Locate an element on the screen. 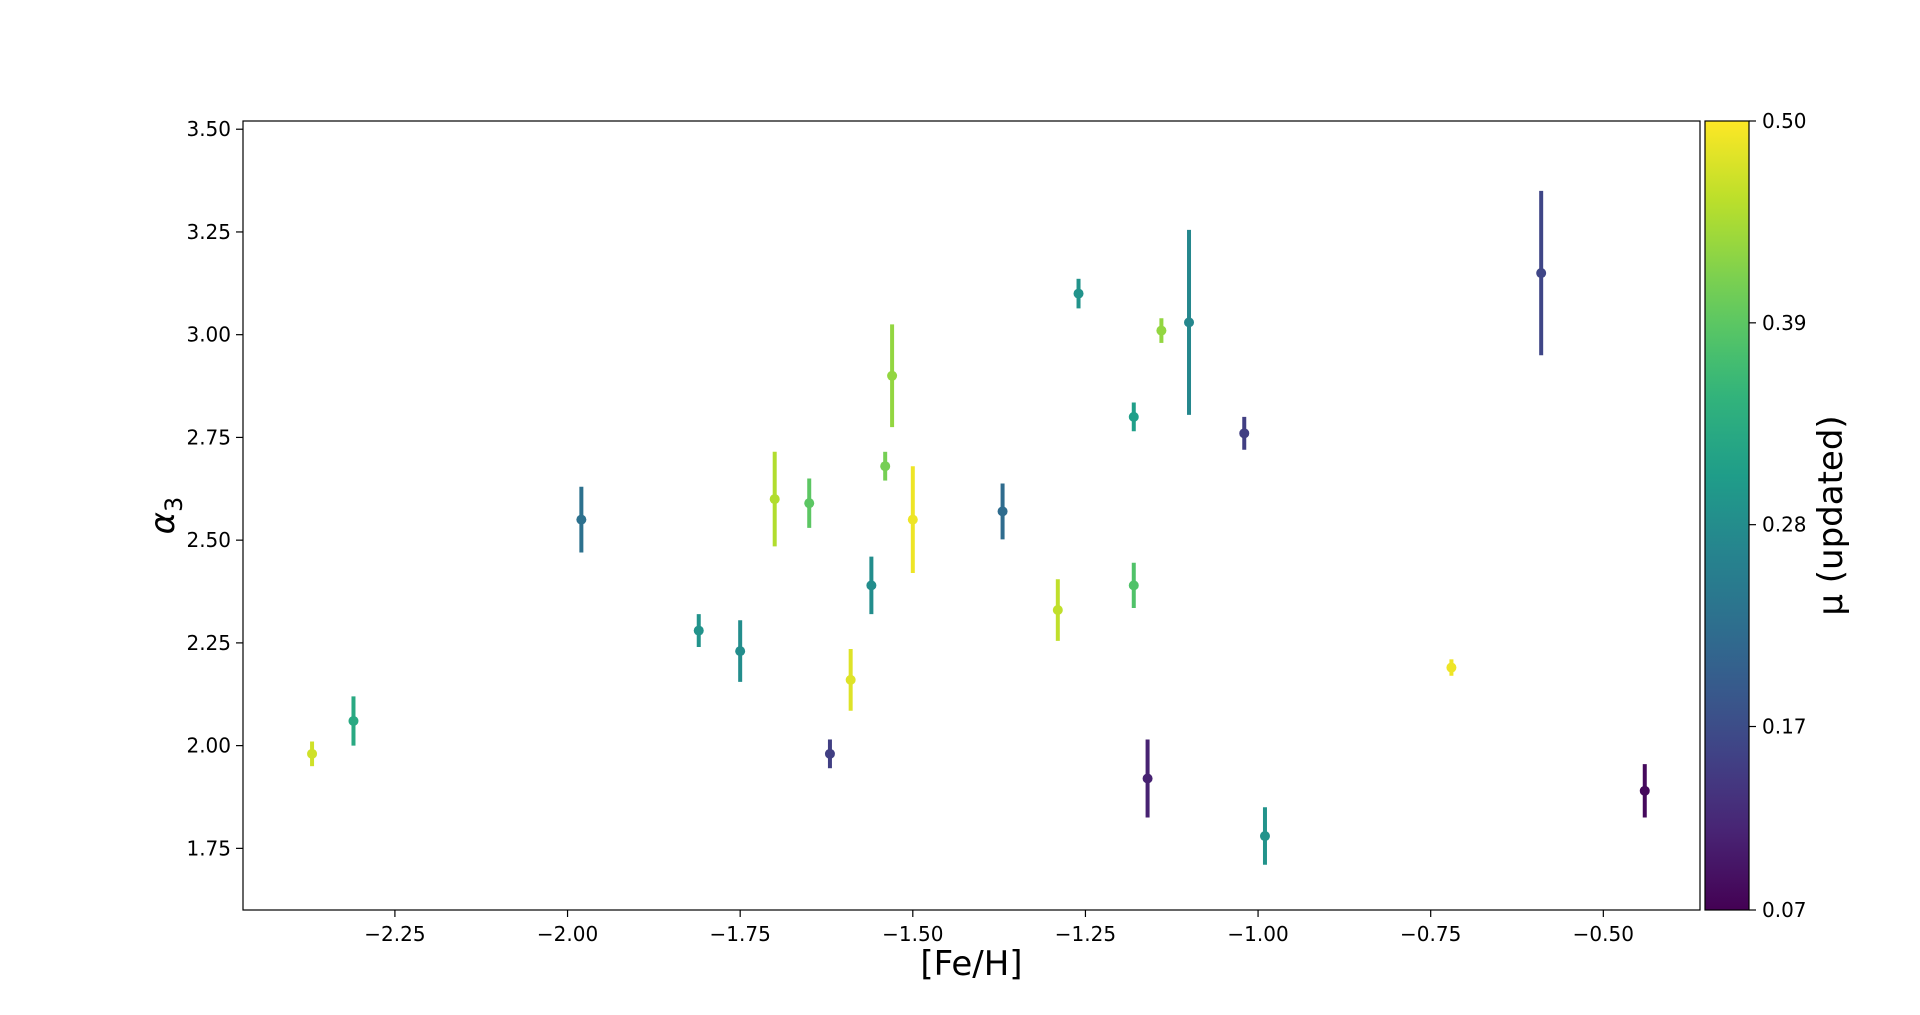 The height and width of the screenshot is (1015, 1920). y-tick-label: 2.25 is located at coordinates (208, 643).